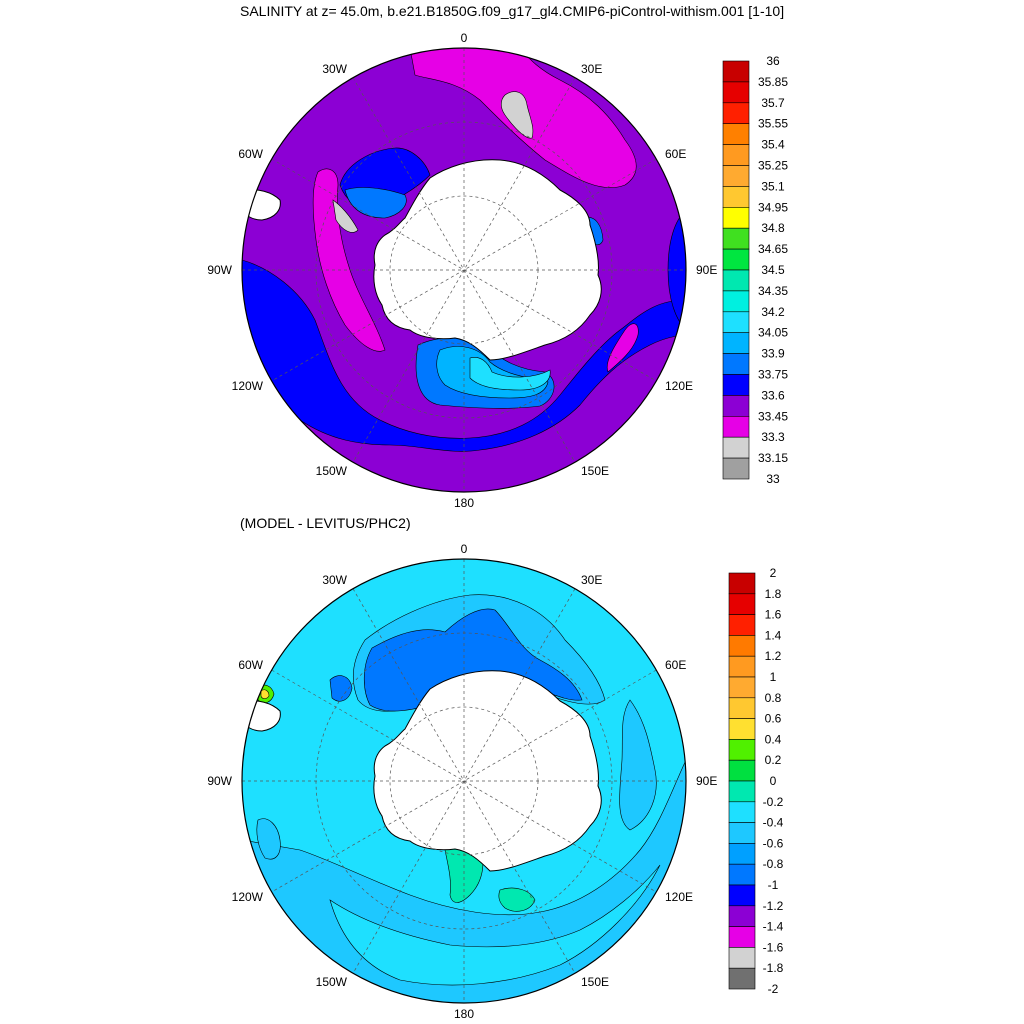 The width and height of the screenshot is (1024, 1024). What do you see at coordinates (219, 781) in the screenshot?
I see `lon-label: 90W` at bounding box center [219, 781].